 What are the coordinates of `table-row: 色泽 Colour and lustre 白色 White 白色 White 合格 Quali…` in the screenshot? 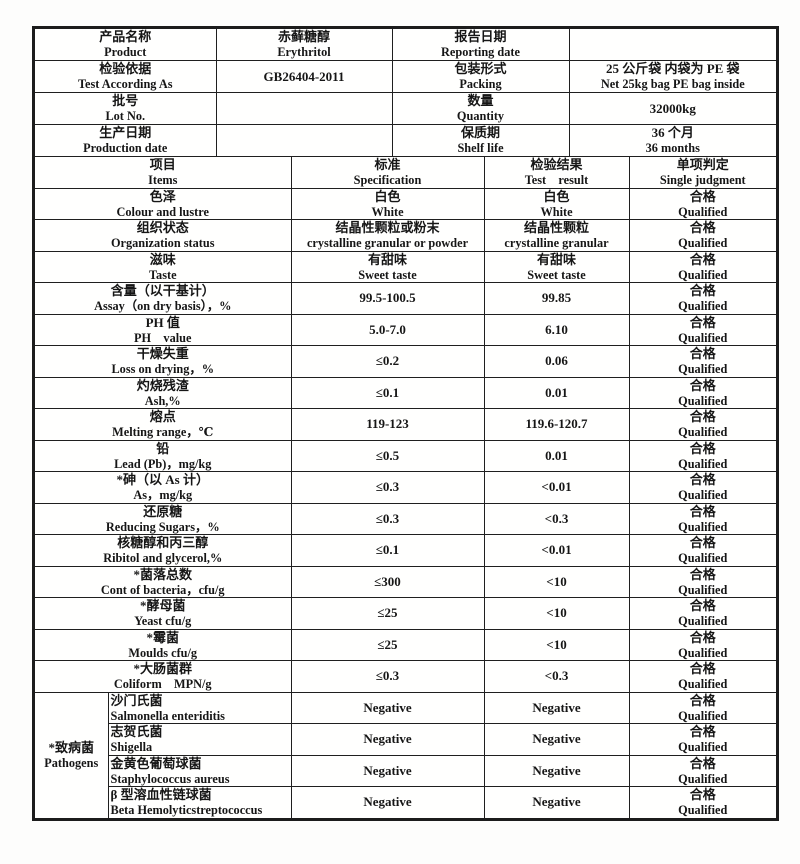 It's located at (405, 204).